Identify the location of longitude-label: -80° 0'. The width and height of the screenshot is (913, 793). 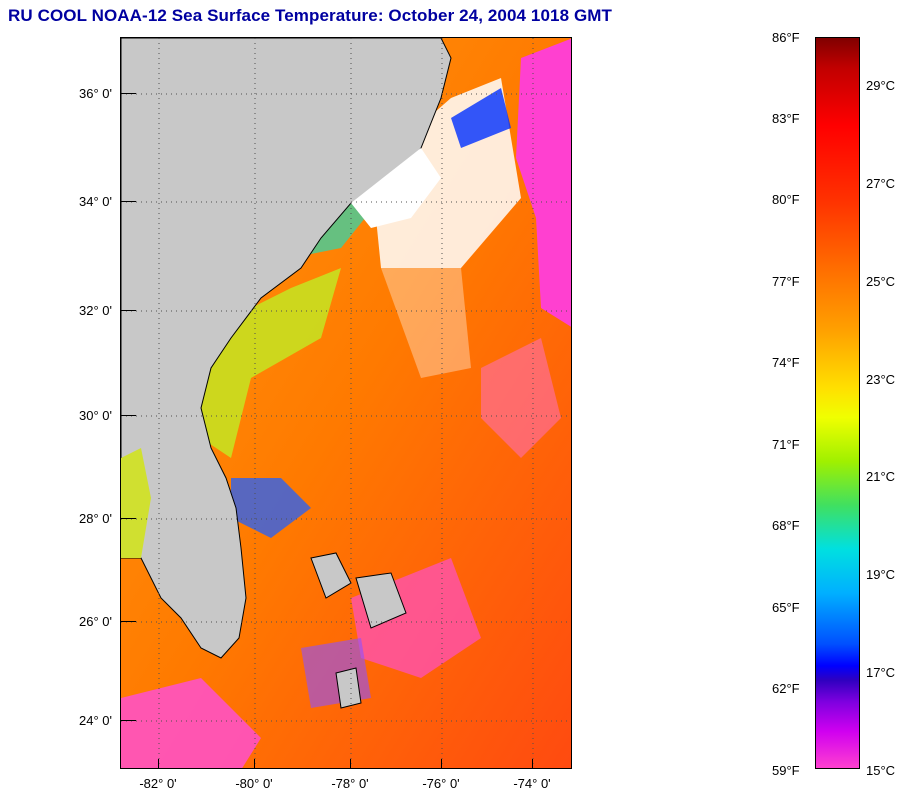
(254, 783).